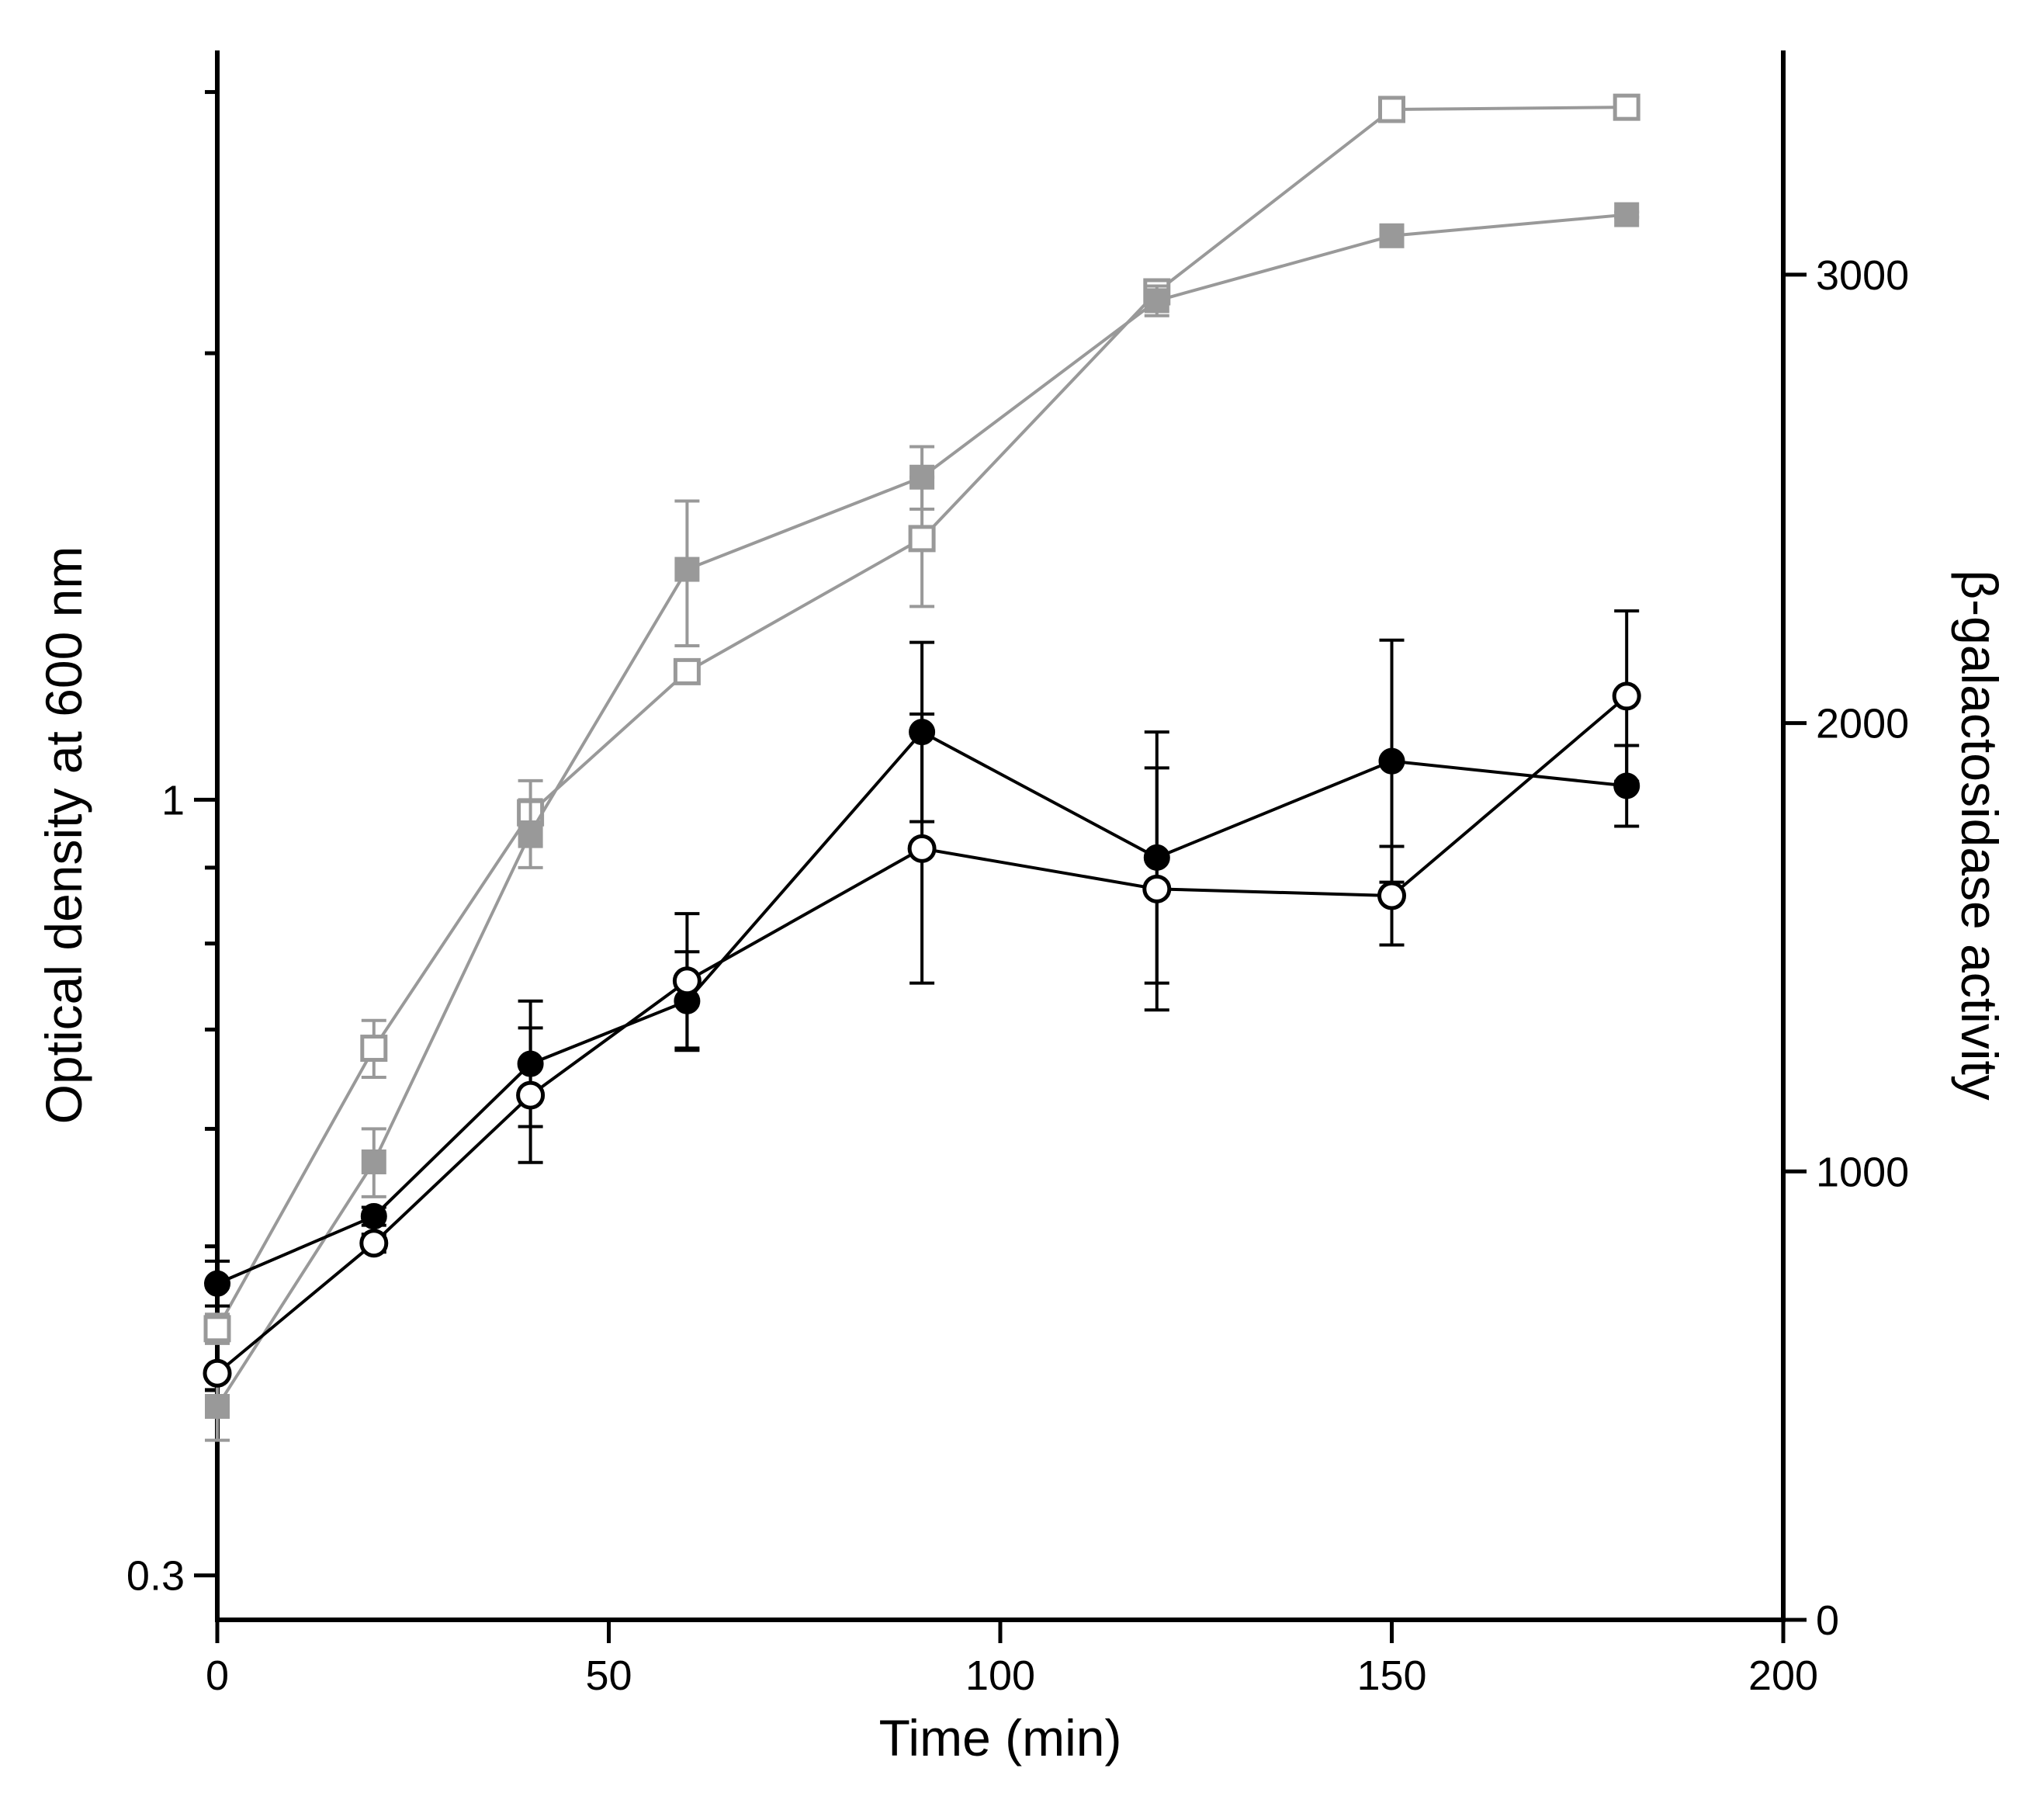 This screenshot has height=1810, width=2044. Describe the element at coordinates (1783, 1676) in the screenshot. I see `x-tick-label: 200` at that location.